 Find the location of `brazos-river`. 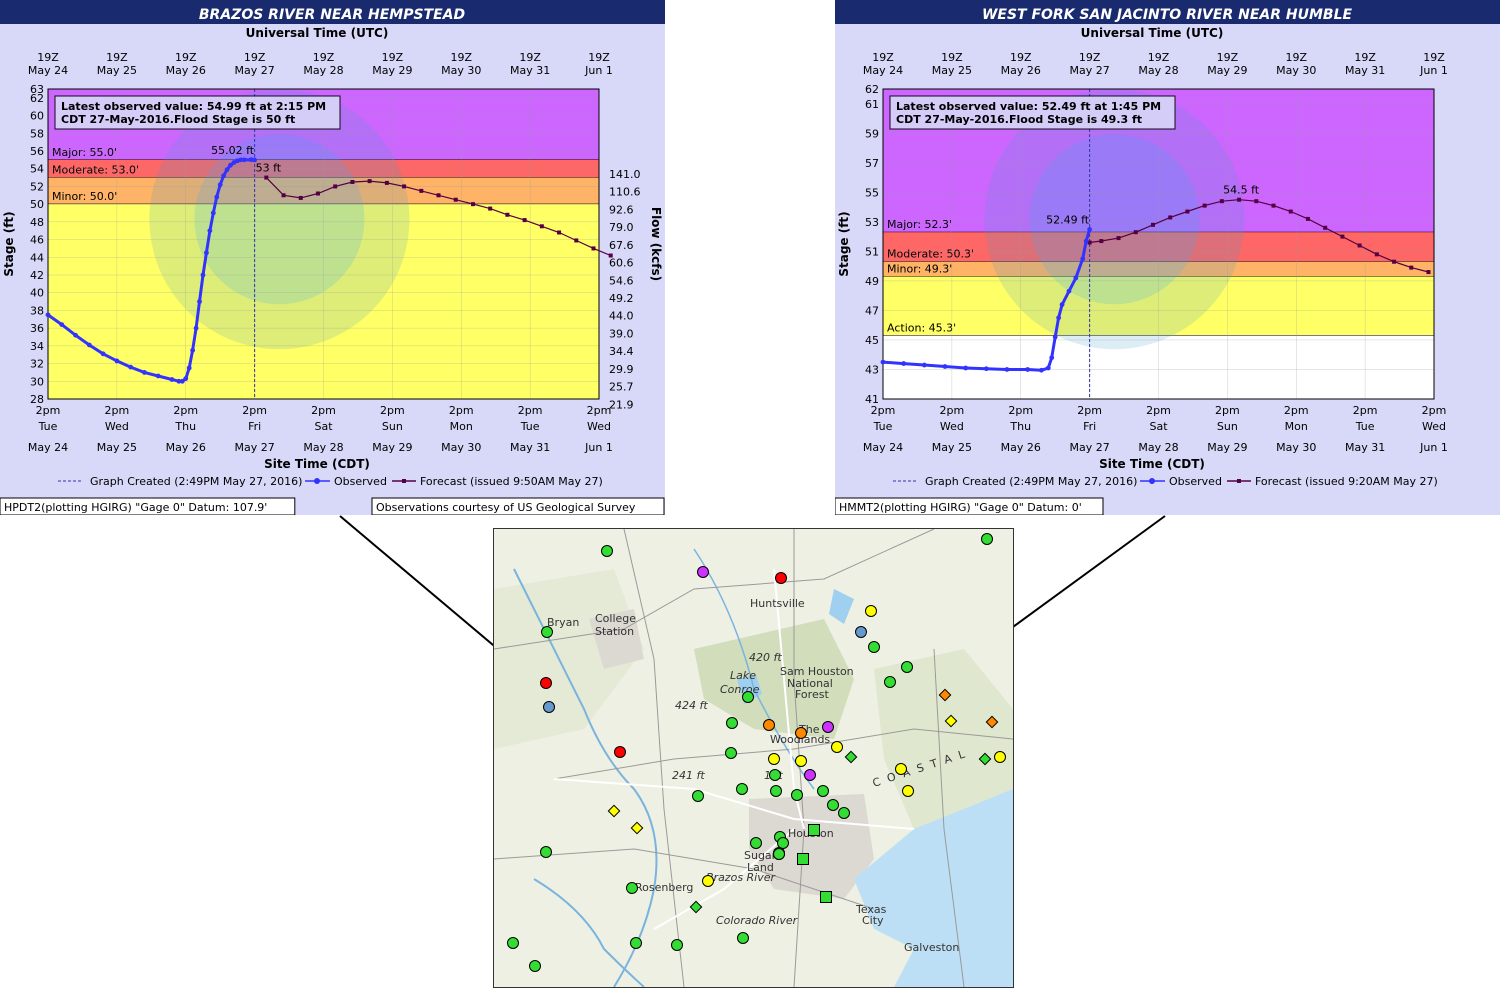

brazos-river is located at coordinates (585, 777).